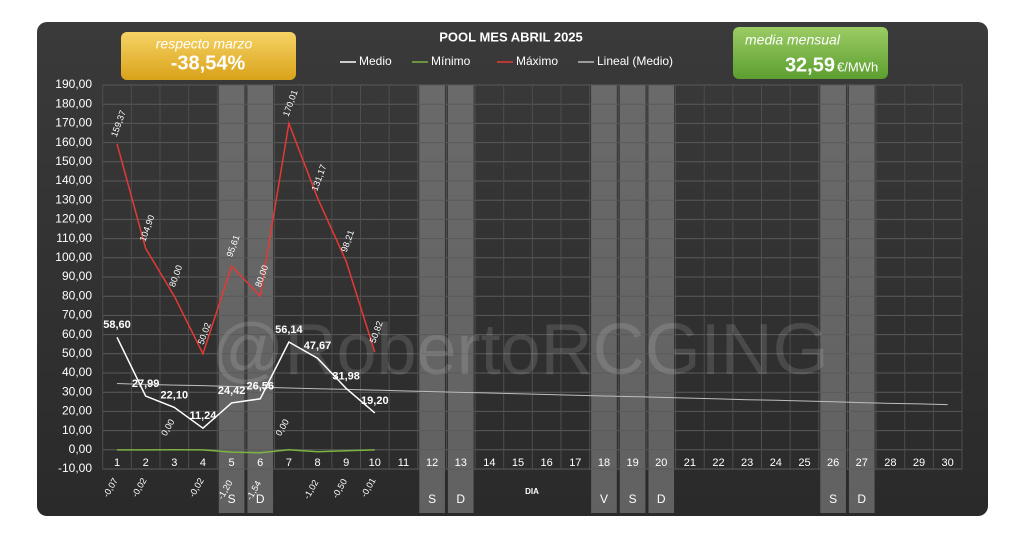  What do you see at coordinates (146, 384) in the screenshot?
I see `value-label: 27,99` at bounding box center [146, 384].